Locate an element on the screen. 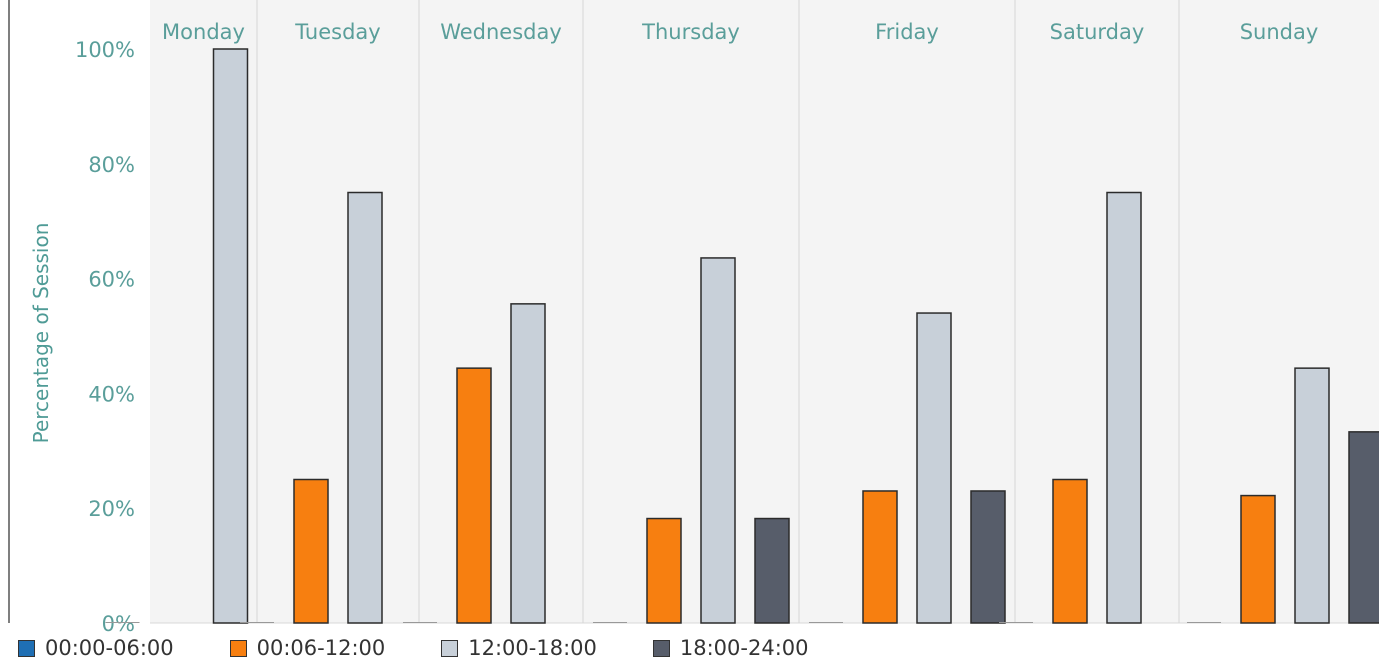 The height and width of the screenshot is (663, 1379). y-tick-label: 40% is located at coordinates (111, 394).